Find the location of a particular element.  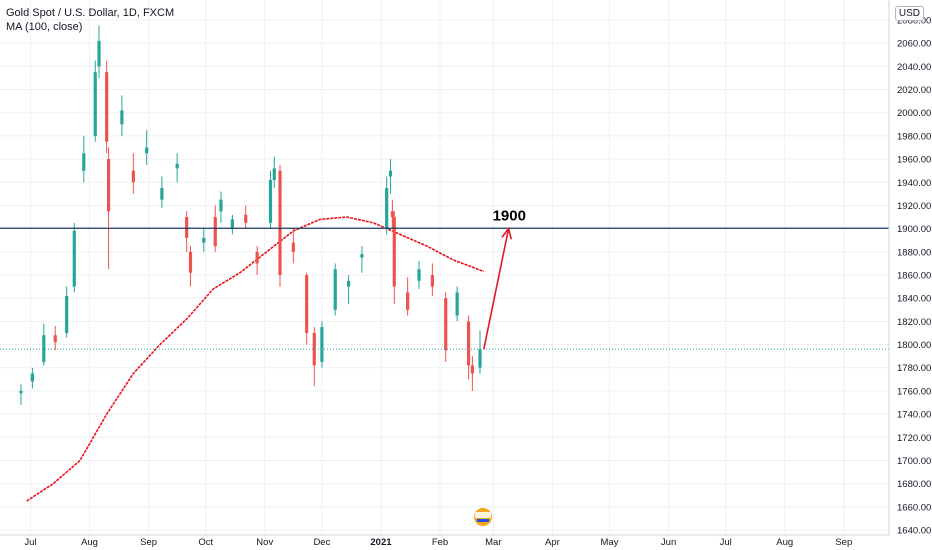

y-tick-label: 1680.00 is located at coordinates (914, 484).